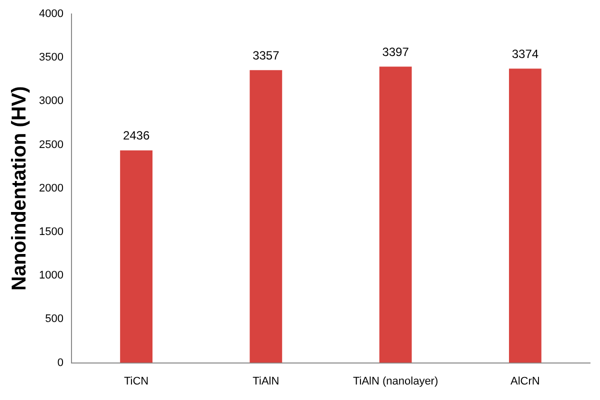 This screenshot has width=600, height=400. I want to click on y-tick-label: 2000, so click(51, 188).